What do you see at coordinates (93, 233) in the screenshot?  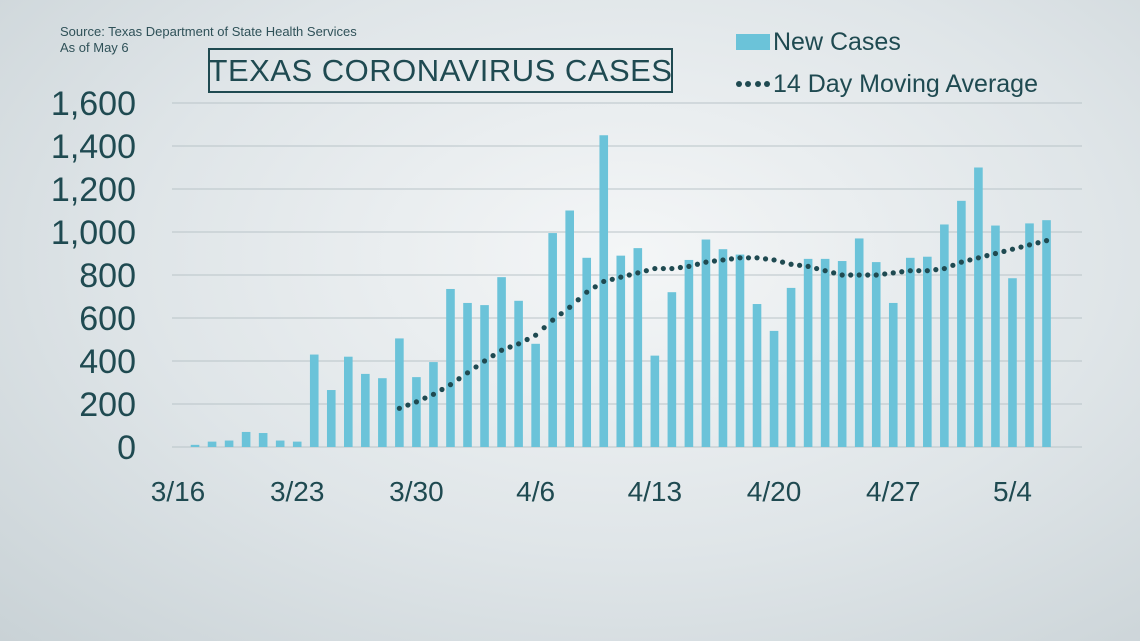 I see `y-tick-label: 1,000` at bounding box center [93, 233].